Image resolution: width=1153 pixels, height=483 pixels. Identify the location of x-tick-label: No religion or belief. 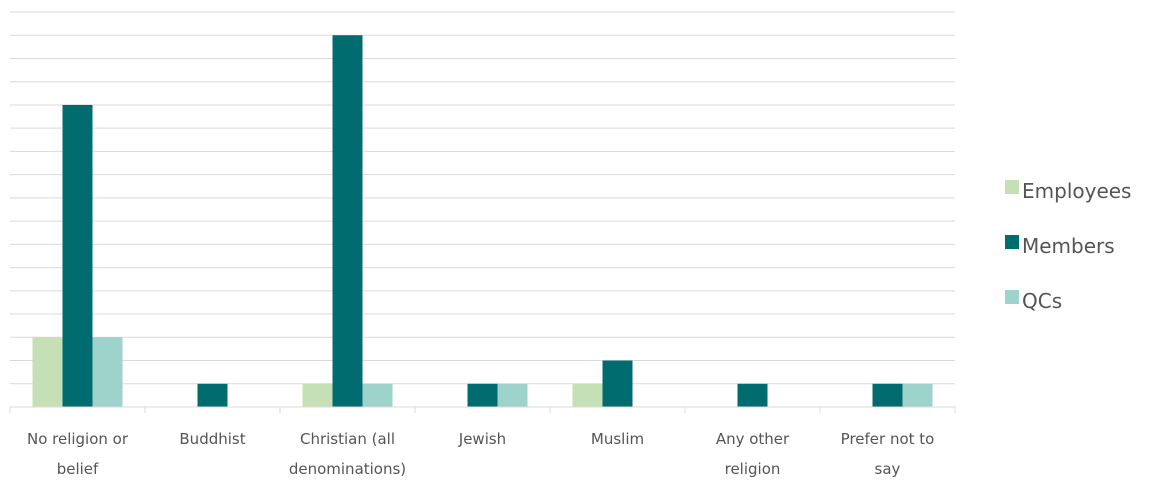
(78, 454).